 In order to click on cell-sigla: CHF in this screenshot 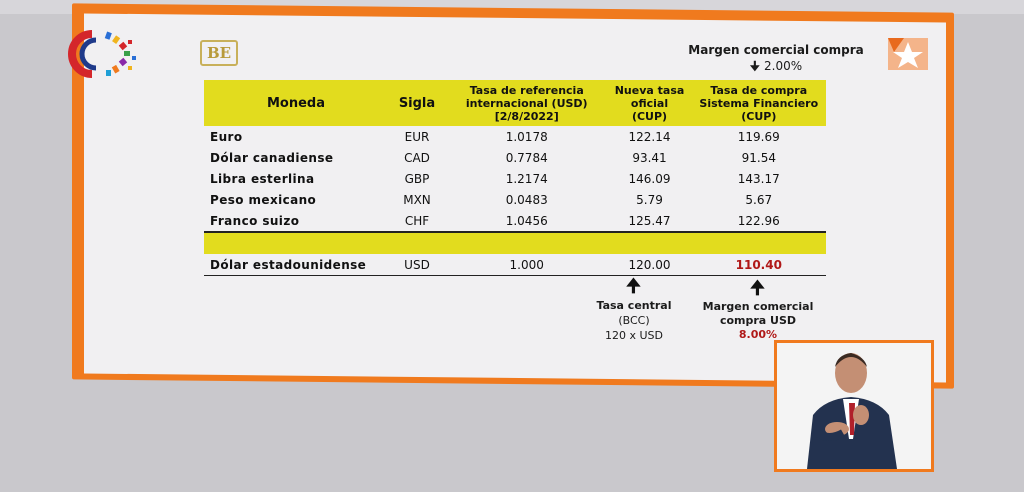, I will do `click(417, 220)`.